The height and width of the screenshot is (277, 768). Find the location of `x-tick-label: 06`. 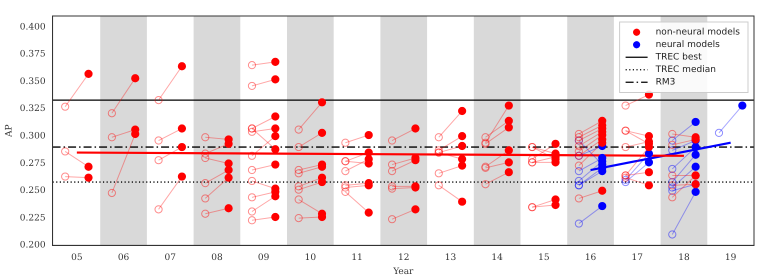

x-tick-label: 06 is located at coordinates (124, 258).